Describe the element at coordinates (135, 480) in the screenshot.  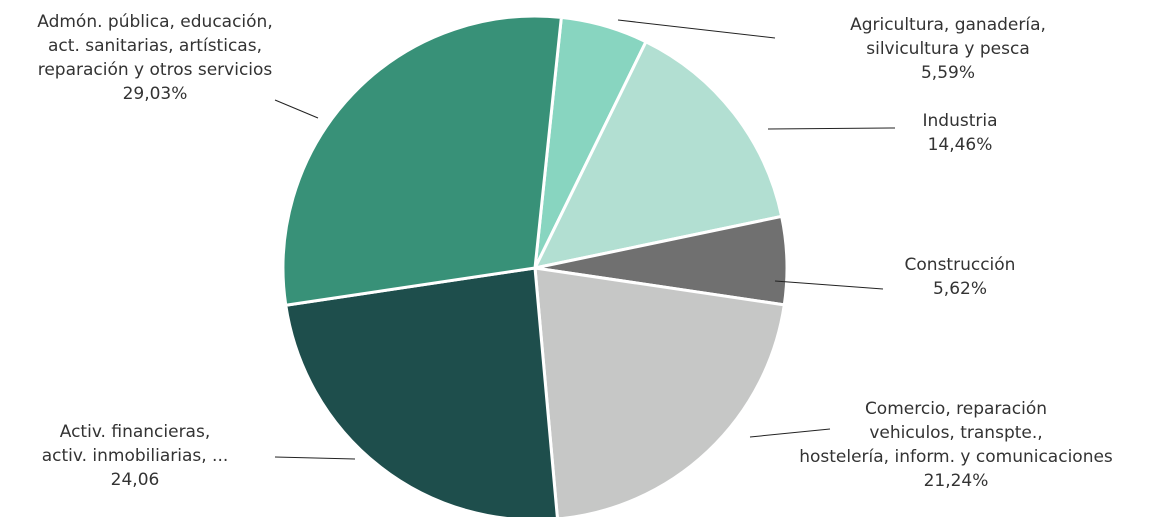
I see `value-label: 24,06` at that location.